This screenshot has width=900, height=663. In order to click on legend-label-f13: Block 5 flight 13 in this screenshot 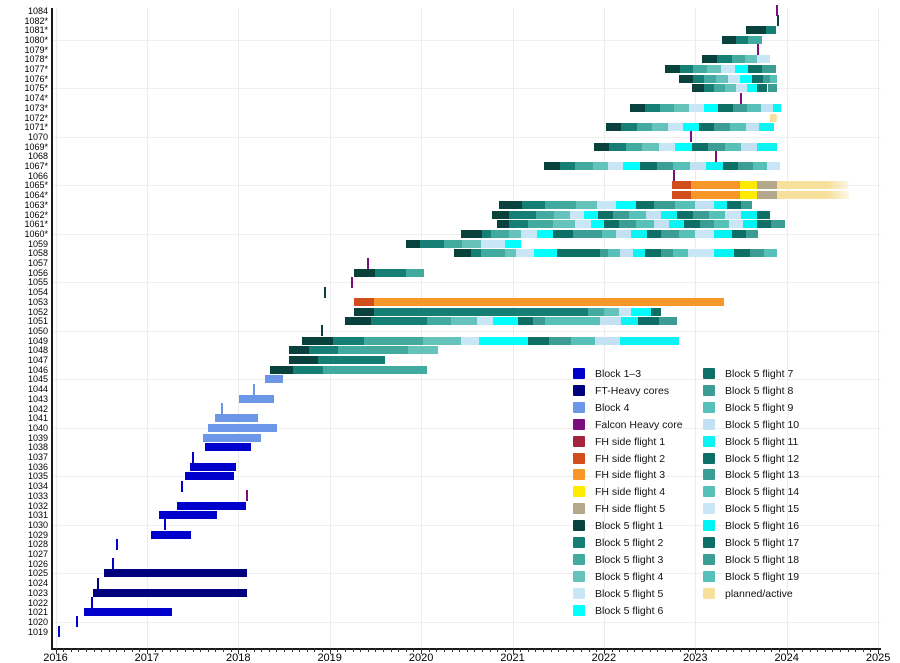, I will do `click(762, 475)`.